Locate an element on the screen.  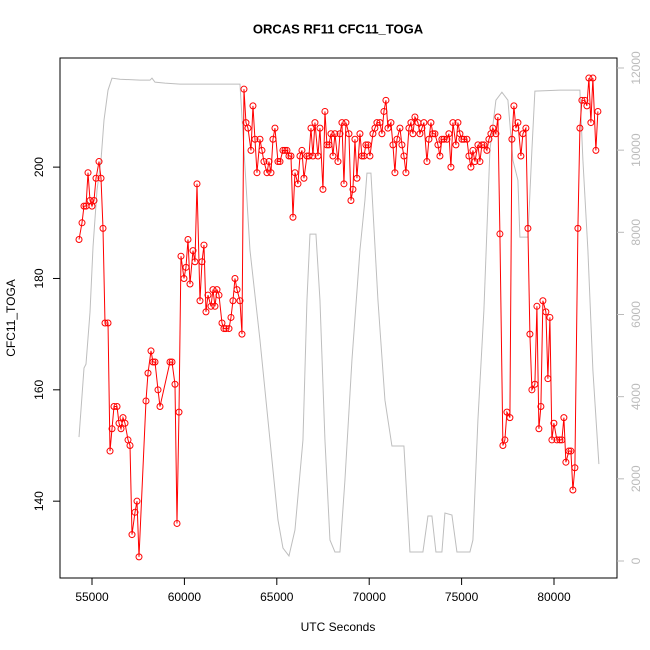
chart-title: ORCAS RF11 CFC11_TOGA is located at coordinates (338, 28).